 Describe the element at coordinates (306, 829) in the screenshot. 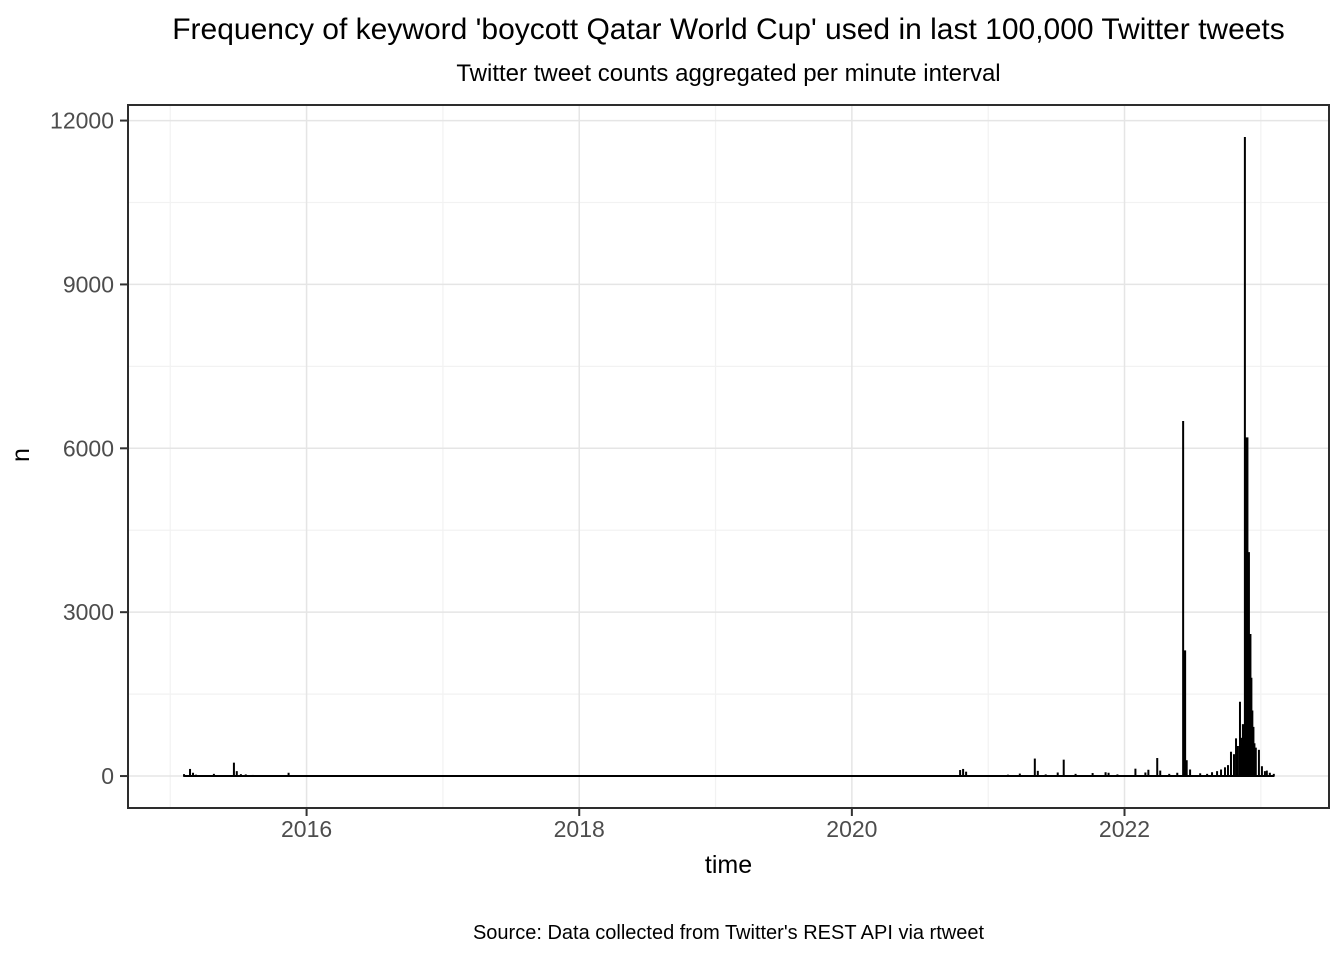

I see `x-tick-label: 2016` at that location.